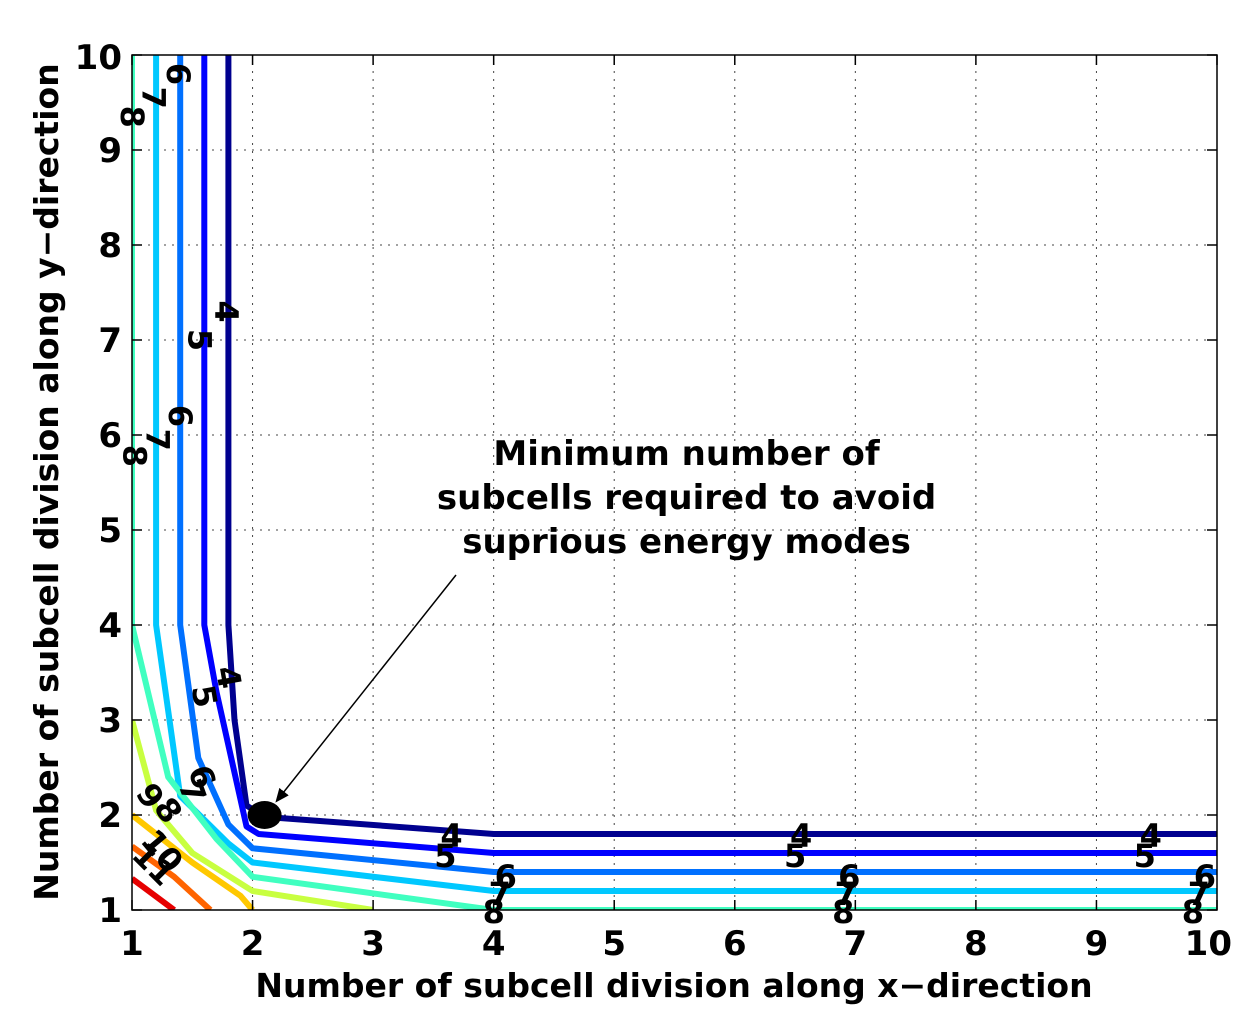  What do you see at coordinates (976, 944) in the screenshot?
I see `x-tick-label: 8` at bounding box center [976, 944].